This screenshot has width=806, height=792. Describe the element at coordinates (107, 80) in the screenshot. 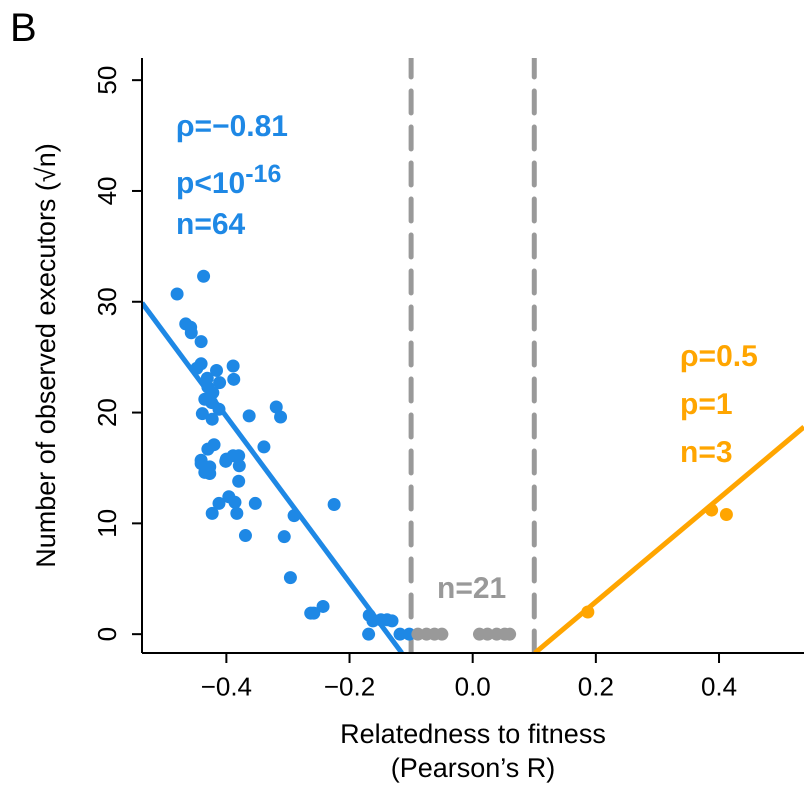

I see `y-tick-label: 50` at that location.